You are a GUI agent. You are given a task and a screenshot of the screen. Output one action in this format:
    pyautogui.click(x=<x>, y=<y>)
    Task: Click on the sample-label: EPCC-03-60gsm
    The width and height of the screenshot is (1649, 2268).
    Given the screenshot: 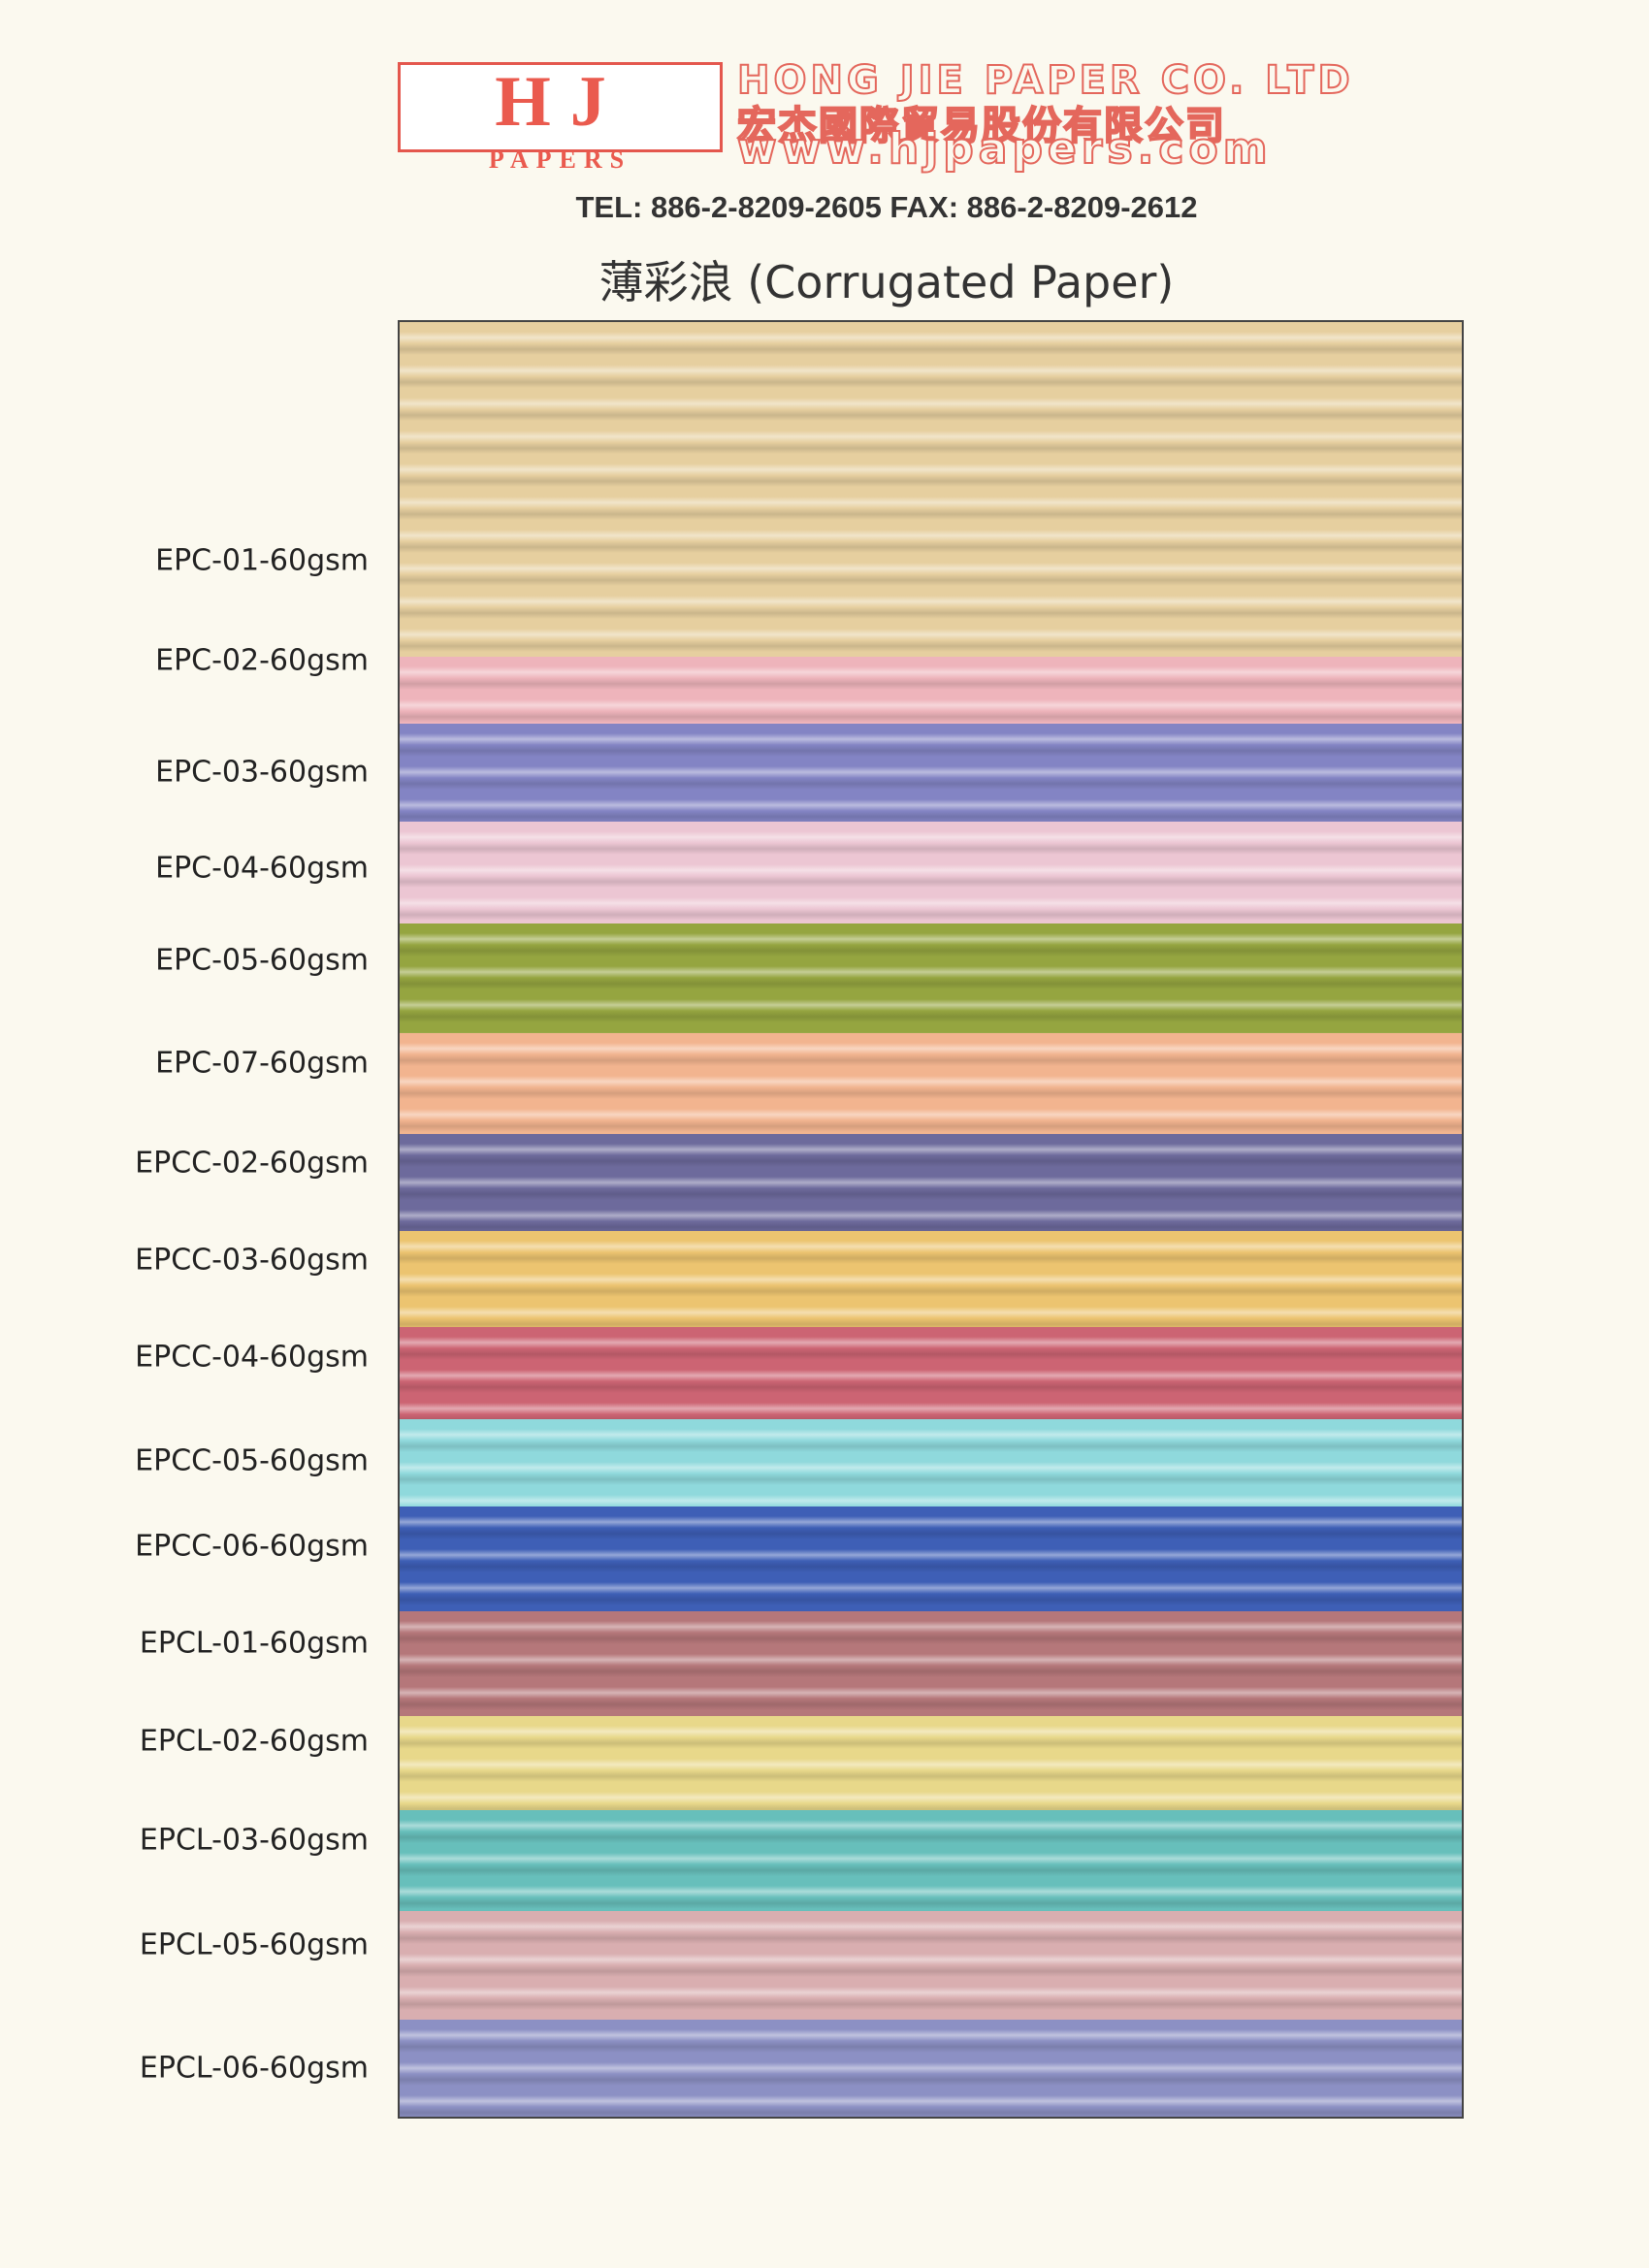 What is the action you would take?
    pyautogui.click(x=252, y=1260)
    